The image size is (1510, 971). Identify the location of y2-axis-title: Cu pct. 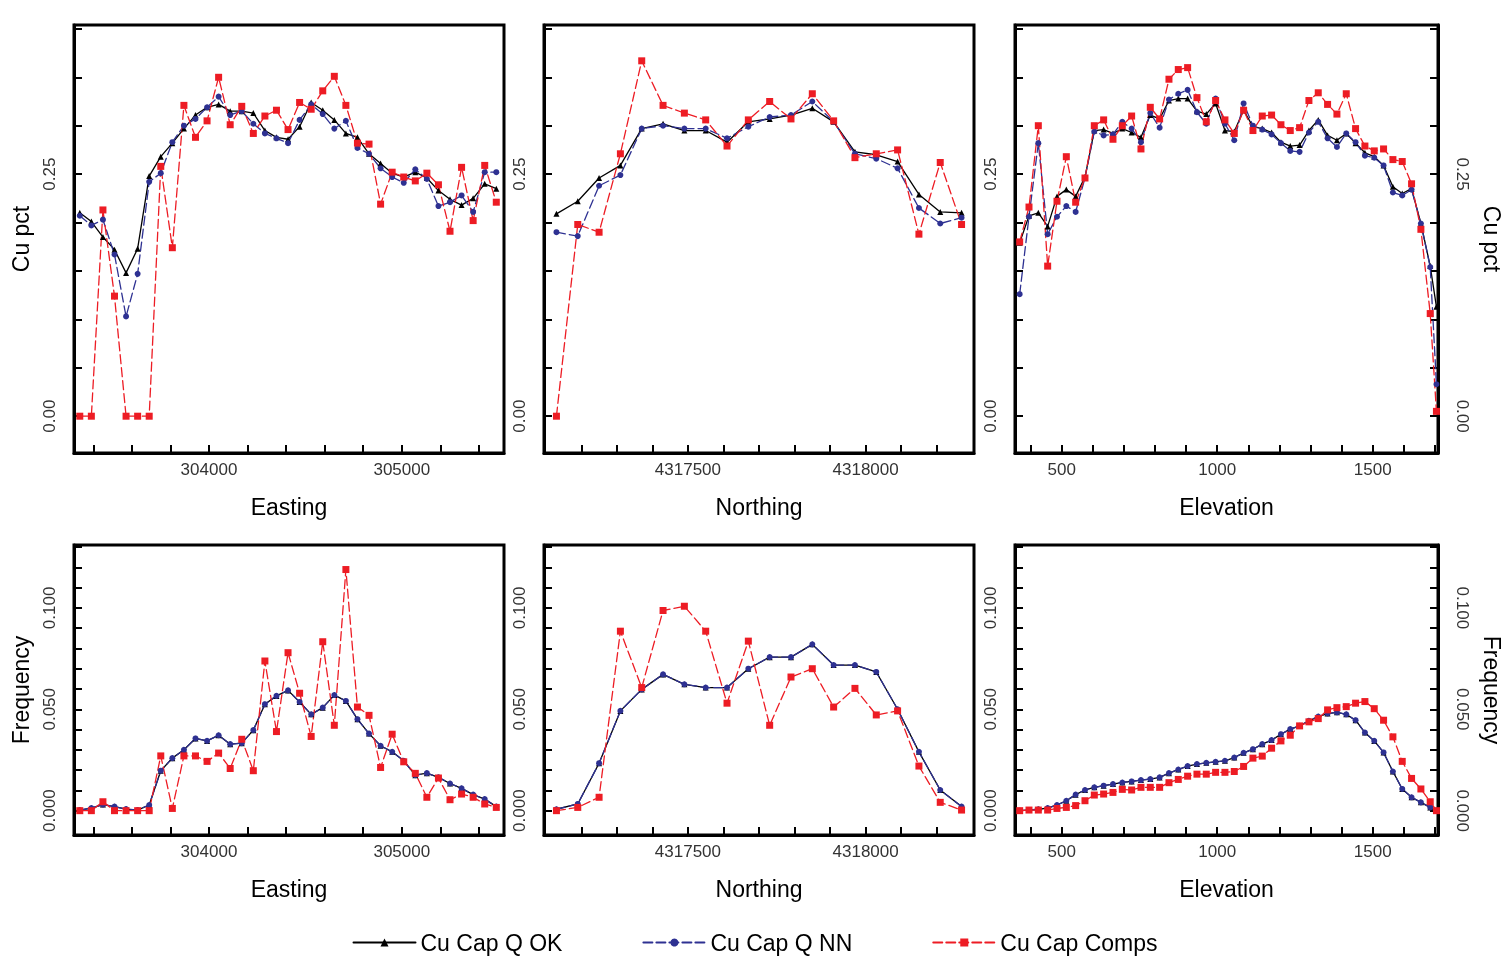
(1491, 239).